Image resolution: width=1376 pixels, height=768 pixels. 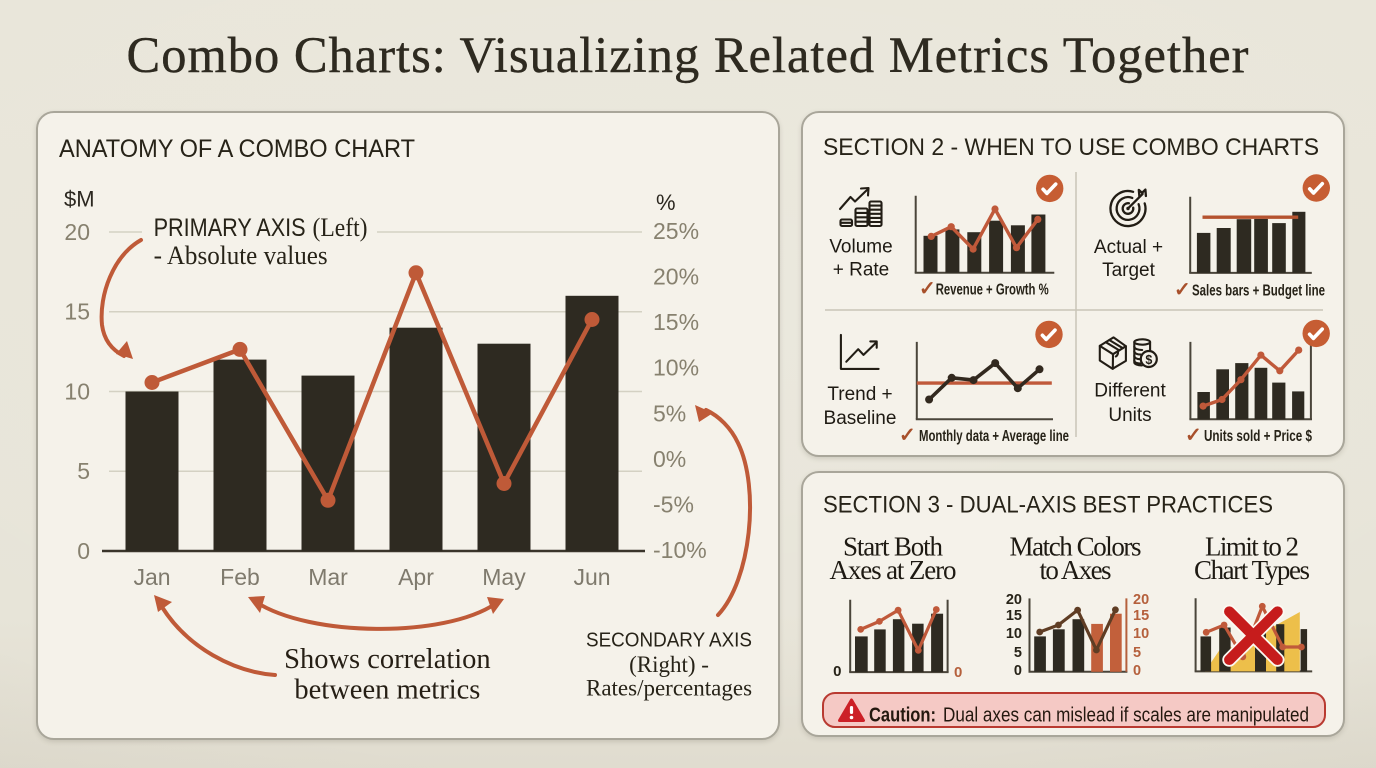 What do you see at coordinates (1128, 247) in the screenshot?
I see `svg-text: Actual +` at bounding box center [1128, 247].